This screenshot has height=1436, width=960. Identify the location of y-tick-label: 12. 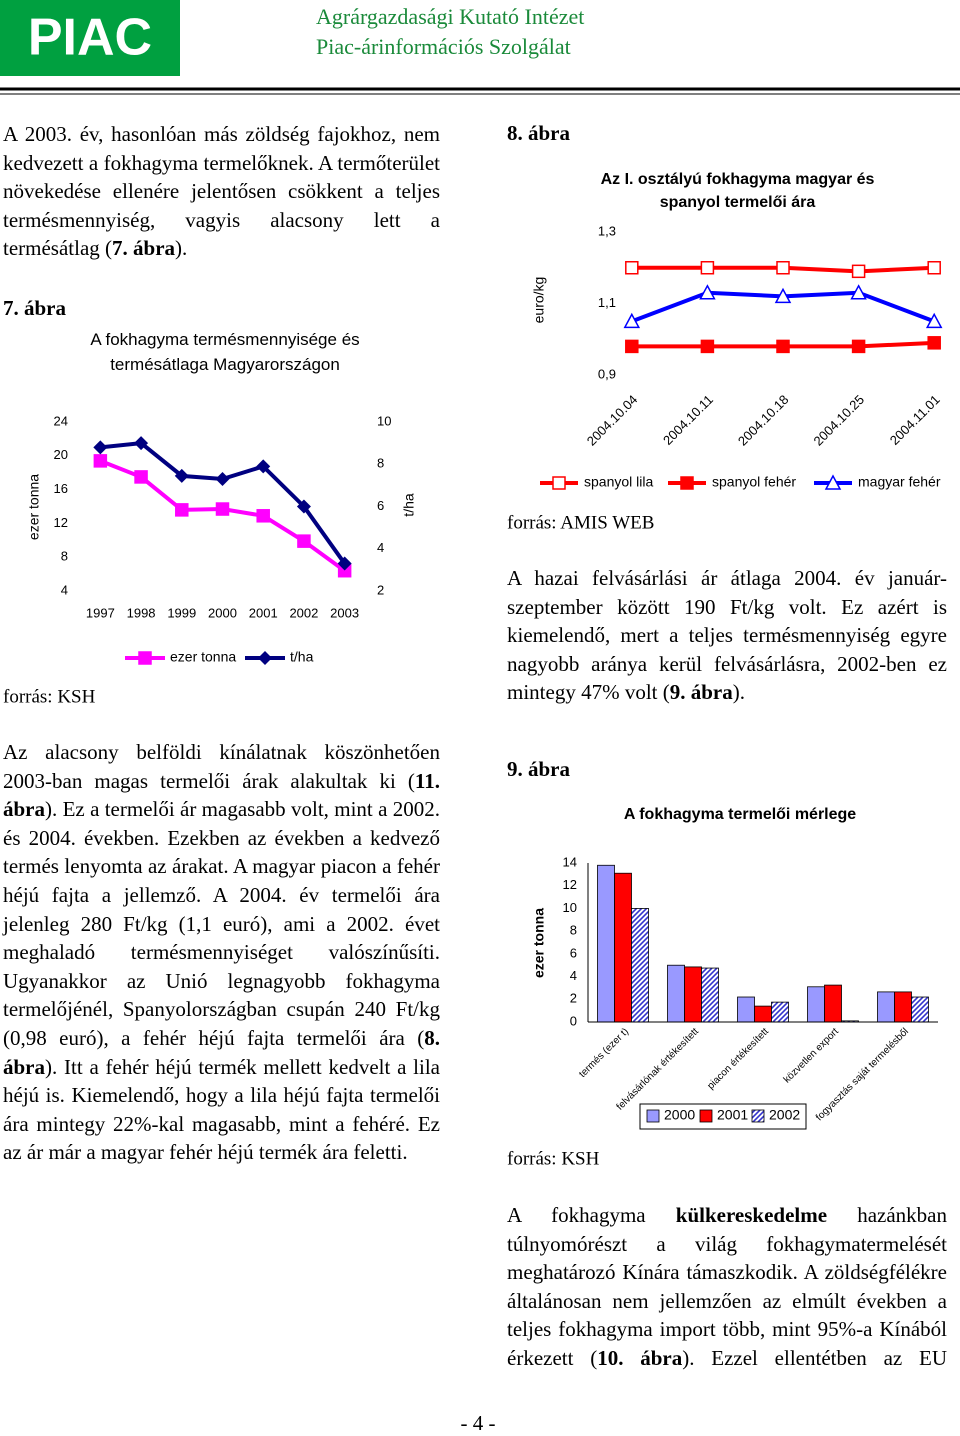
(61, 522).